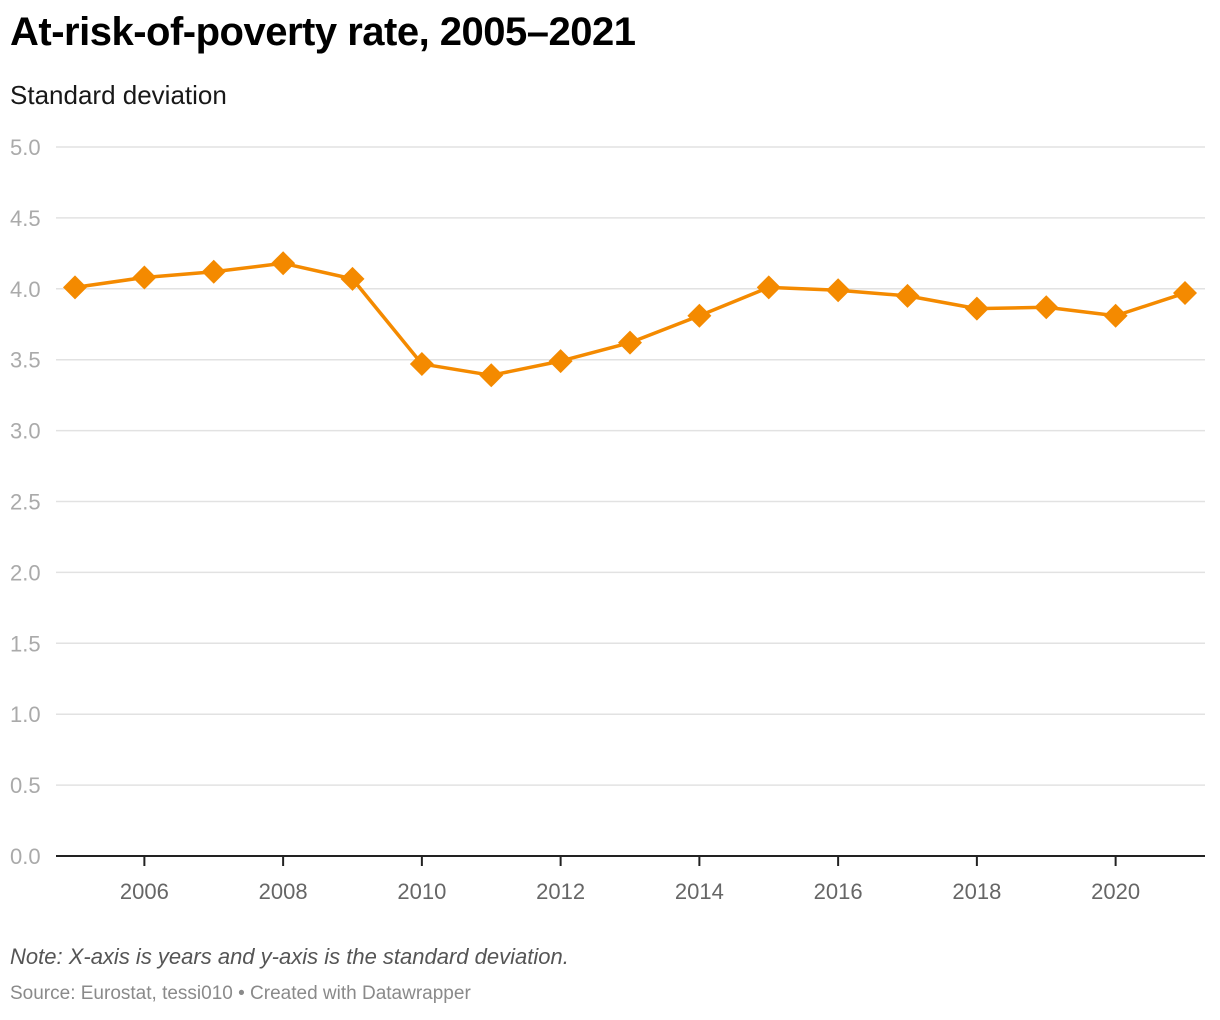  Describe the element at coordinates (699, 891) in the screenshot. I see `x-tick-label: 2014` at that location.